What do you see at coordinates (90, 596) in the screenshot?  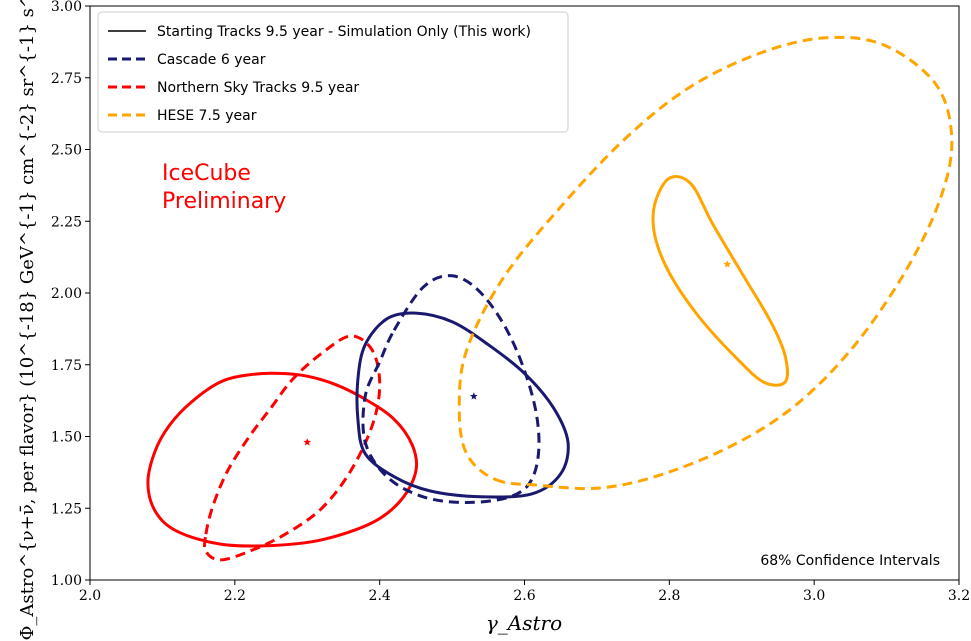 I see `x-tick-label-0: 2.0` at bounding box center [90, 596].